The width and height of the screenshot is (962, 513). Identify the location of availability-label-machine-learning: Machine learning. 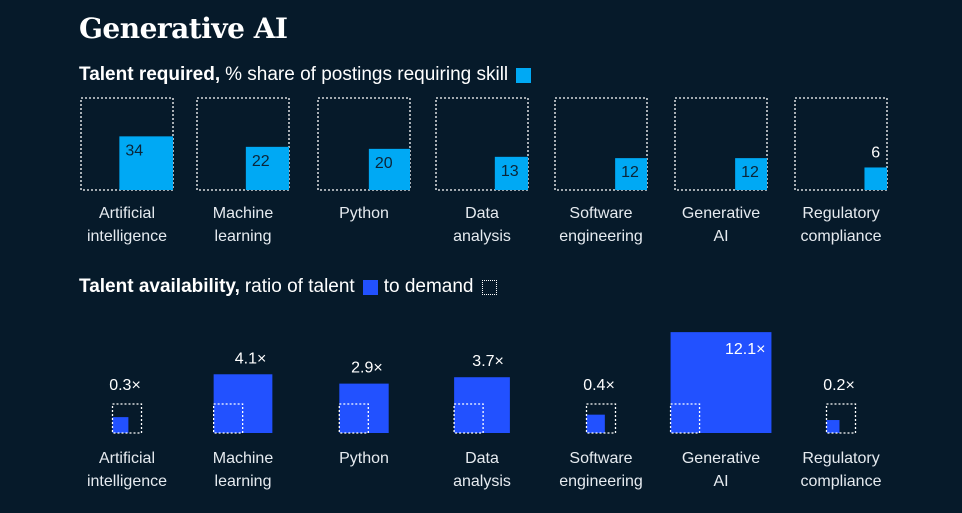
(243, 470).